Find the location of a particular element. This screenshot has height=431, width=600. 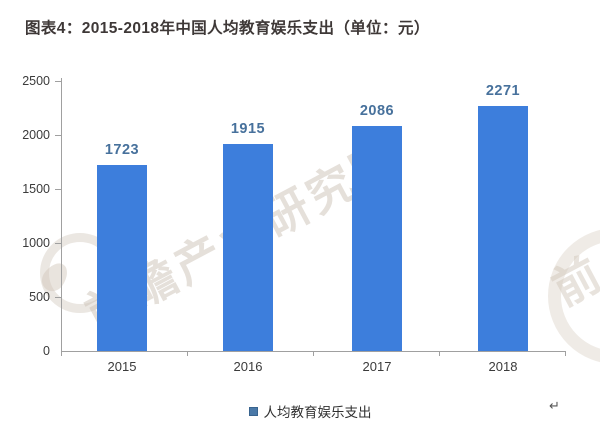

x-axis-category-label: 2018 is located at coordinates (503, 366).